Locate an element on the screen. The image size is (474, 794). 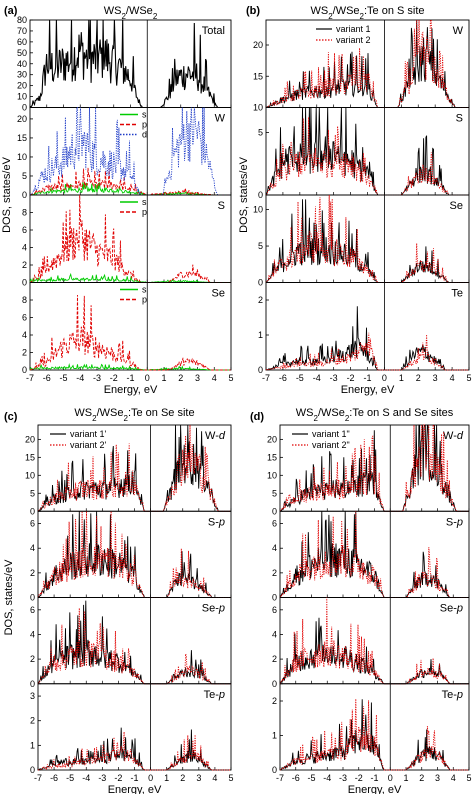
y-tick-label: 3 is located at coordinates (32, 696).